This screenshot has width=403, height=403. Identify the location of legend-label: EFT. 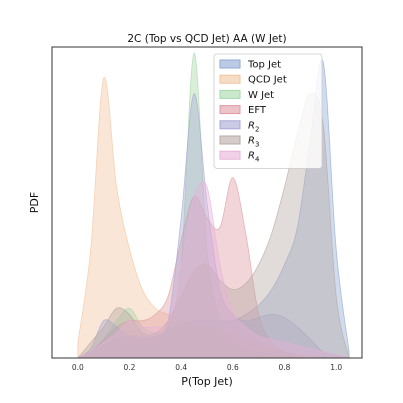
(257, 110).